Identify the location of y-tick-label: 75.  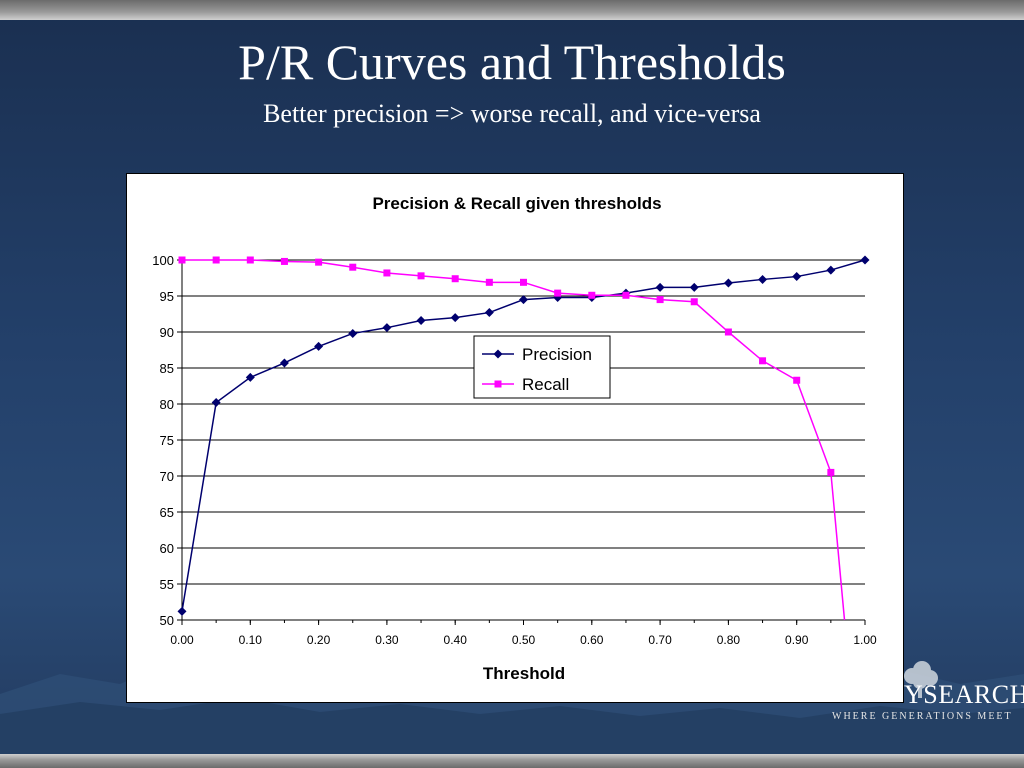
(167, 440).